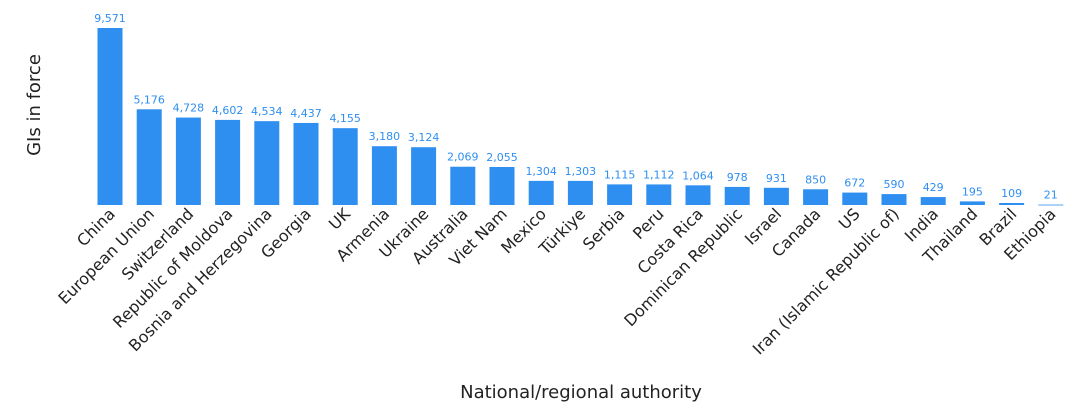  What do you see at coordinates (698, 195) in the screenshot?
I see `bar-costa-rica` at bounding box center [698, 195].